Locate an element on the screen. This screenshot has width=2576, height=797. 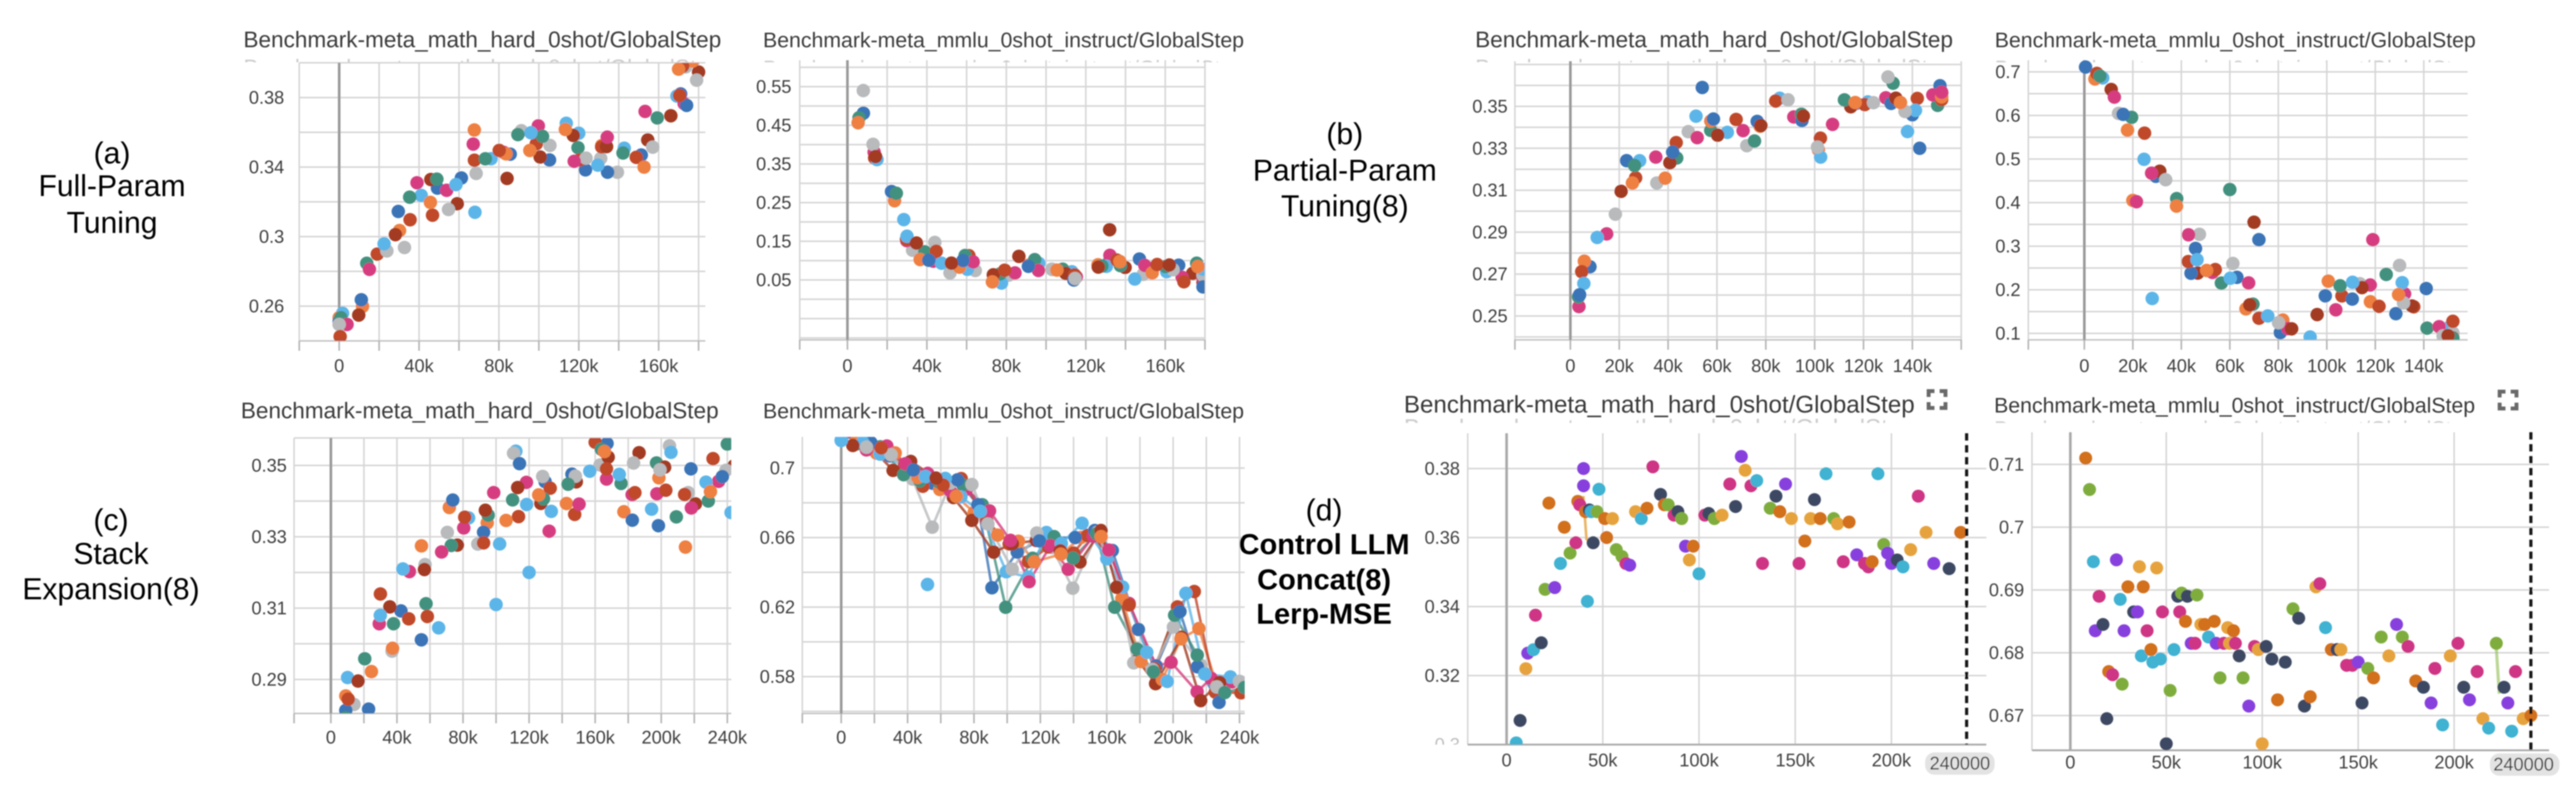
svg-text: (a) is located at coordinates (112, 153).